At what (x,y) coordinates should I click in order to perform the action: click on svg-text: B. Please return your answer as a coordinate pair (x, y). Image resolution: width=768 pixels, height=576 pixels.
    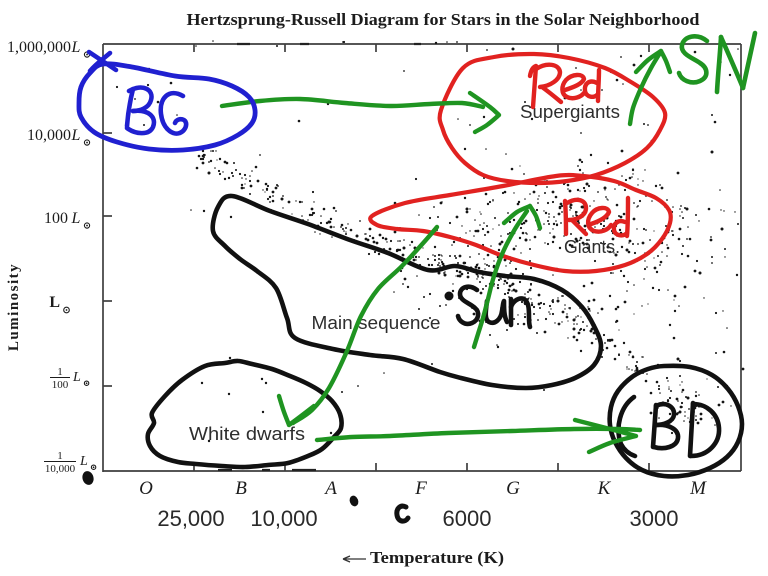
    Looking at the image, I should click on (241, 488).